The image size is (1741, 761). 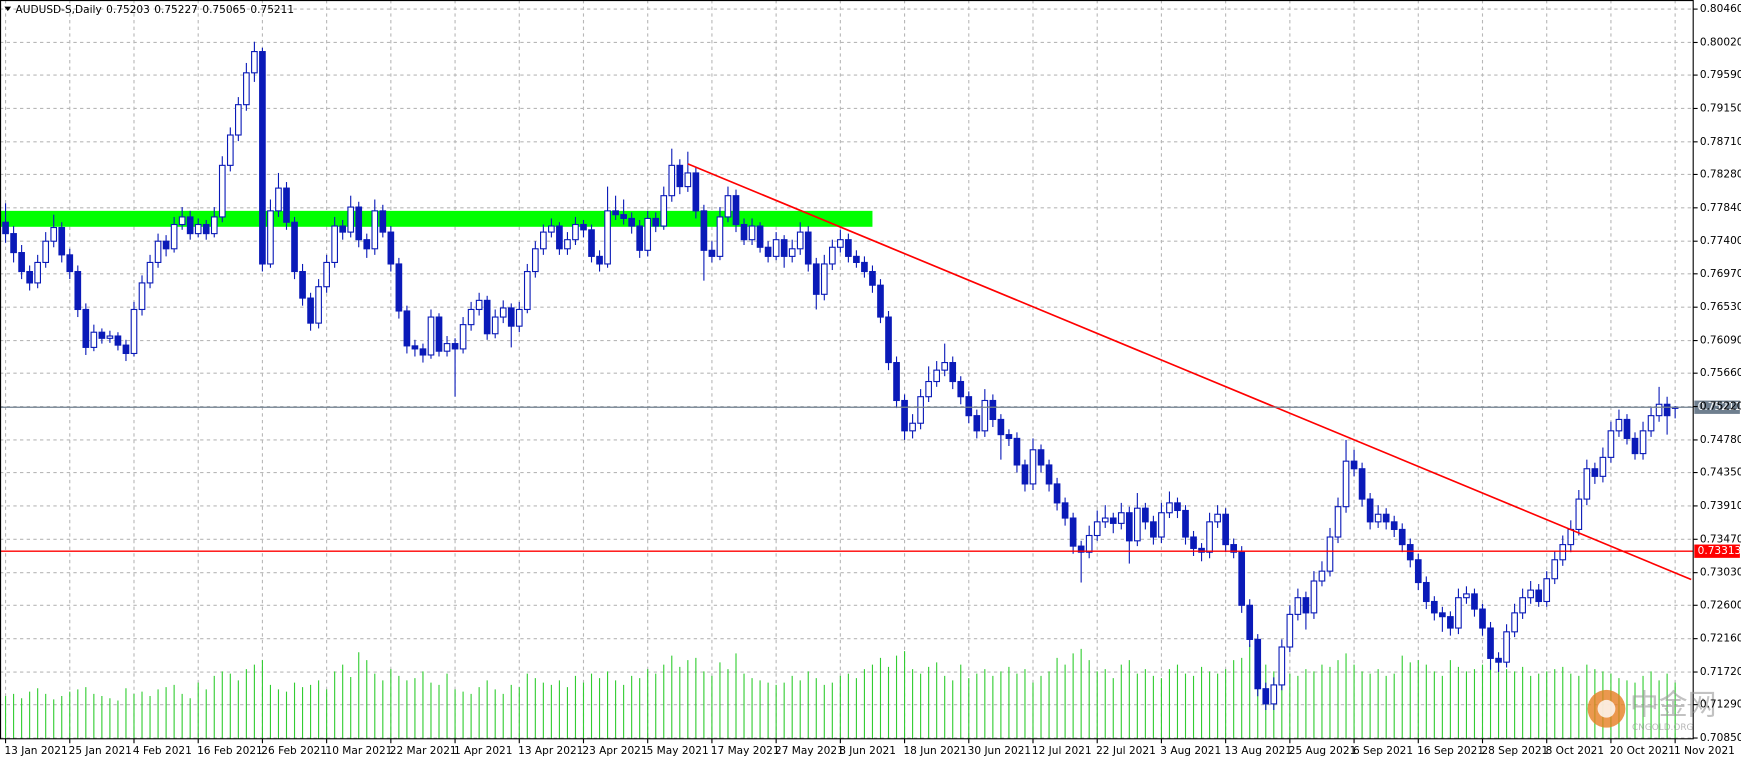 I want to click on y-tick-label: 0.78280, so click(x=1720, y=174).